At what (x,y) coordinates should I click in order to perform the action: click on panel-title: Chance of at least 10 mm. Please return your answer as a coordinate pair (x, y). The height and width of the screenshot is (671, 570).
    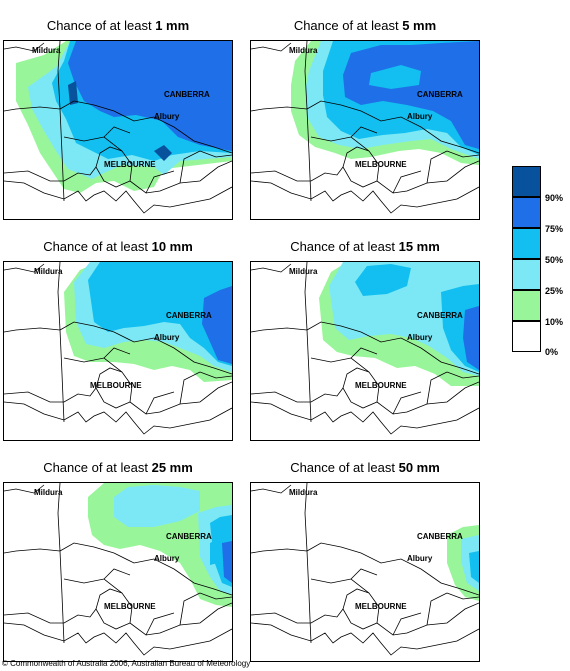
    Looking at the image, I should click on (118, 246).